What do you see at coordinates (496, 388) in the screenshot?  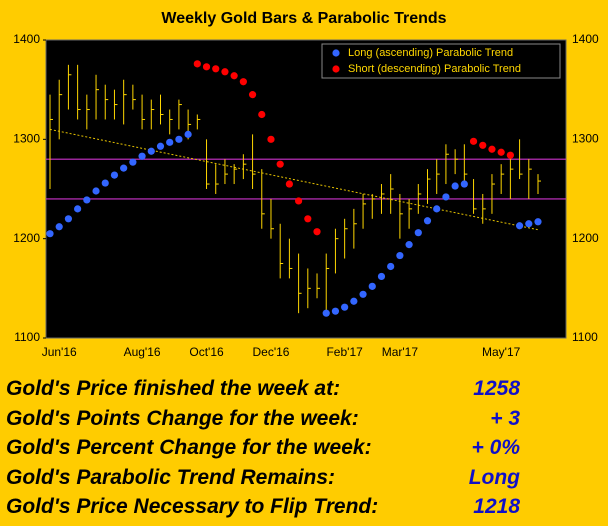 I see `summary-value: 1258` at bounding box center [496, 388].